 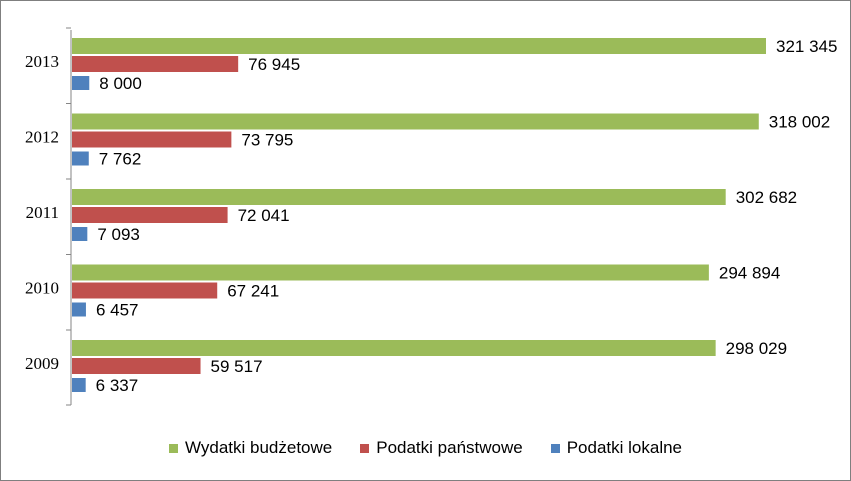 I want to click on data-label-2009-0: 298 029, so click(x=756, y=348).